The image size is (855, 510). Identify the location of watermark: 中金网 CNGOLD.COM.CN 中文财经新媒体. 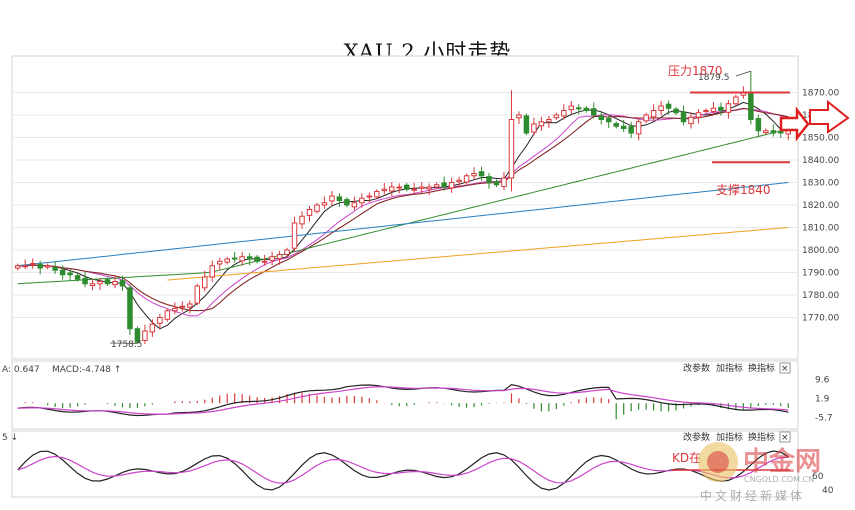
(759, 472).